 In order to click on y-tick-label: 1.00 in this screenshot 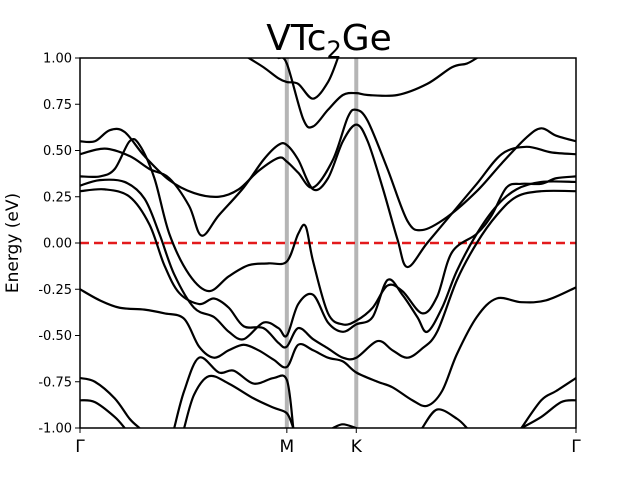, I will do `click(57, 59)`.